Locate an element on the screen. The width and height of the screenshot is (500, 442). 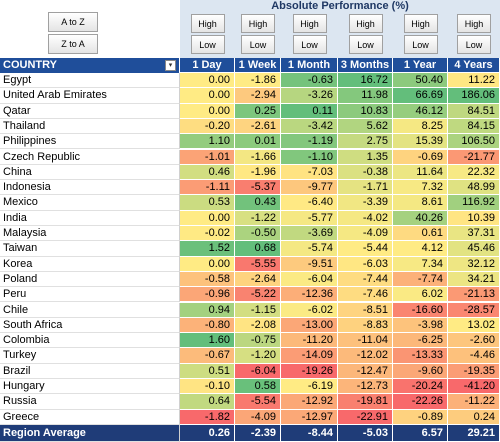
performance-cell: -11.04 is located at coordinates (365, 341).